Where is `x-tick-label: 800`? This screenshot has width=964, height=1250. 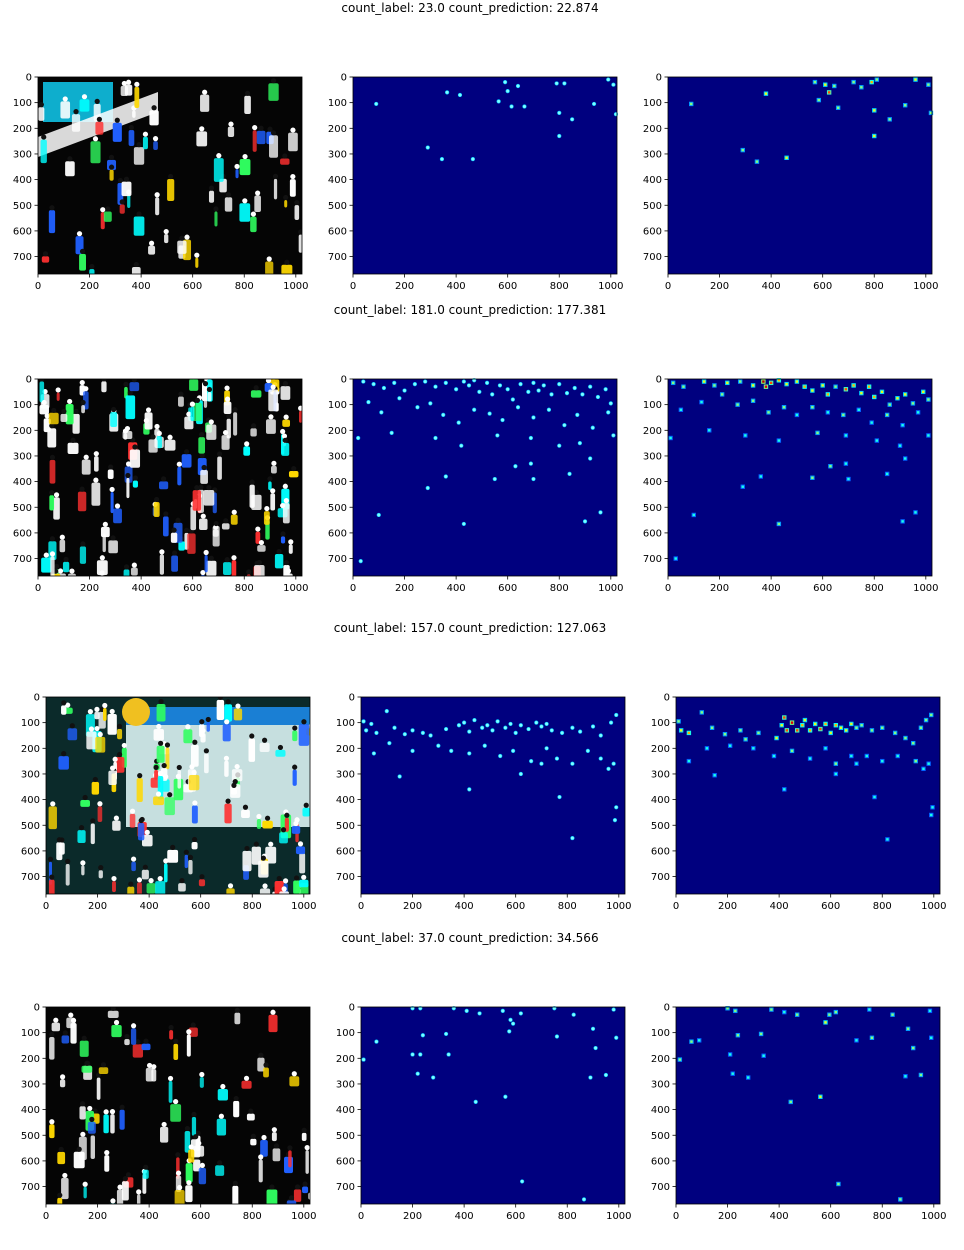
x-tick-label: 800 is located at coordinates (559, 286).